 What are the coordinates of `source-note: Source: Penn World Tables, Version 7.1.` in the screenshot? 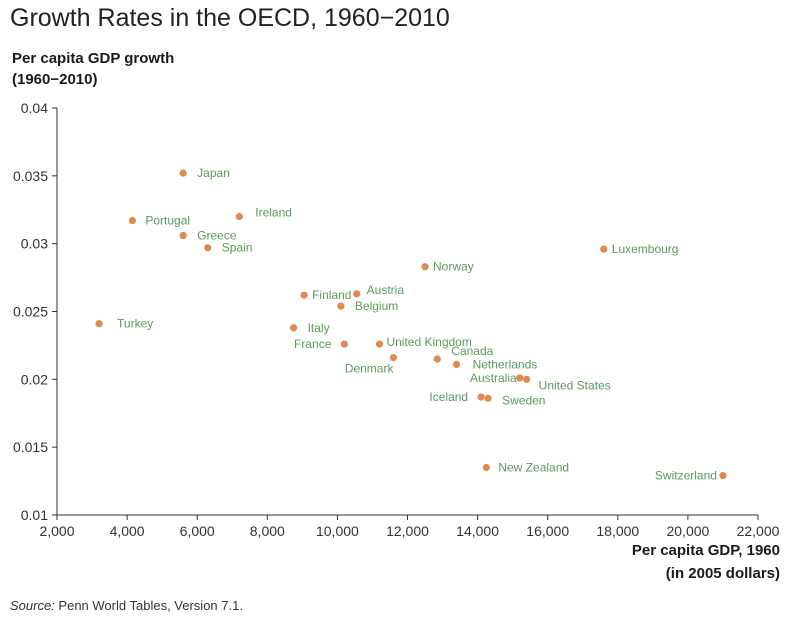 It's located at (126, 605).